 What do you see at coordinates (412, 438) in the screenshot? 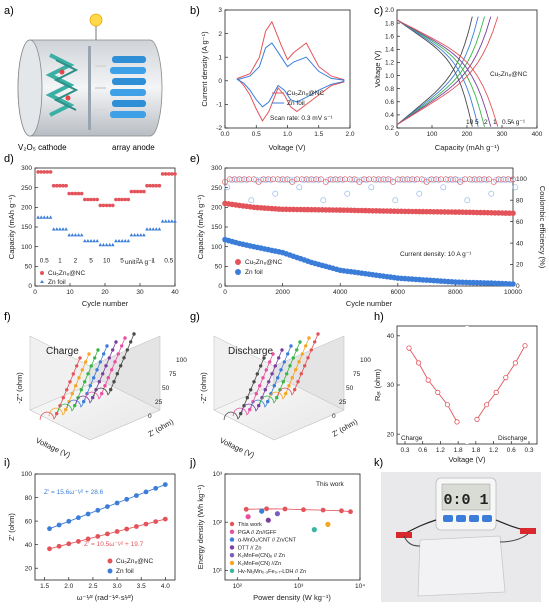
I see `chart-h-left-label: Charge` at bounding box center [412, 438].